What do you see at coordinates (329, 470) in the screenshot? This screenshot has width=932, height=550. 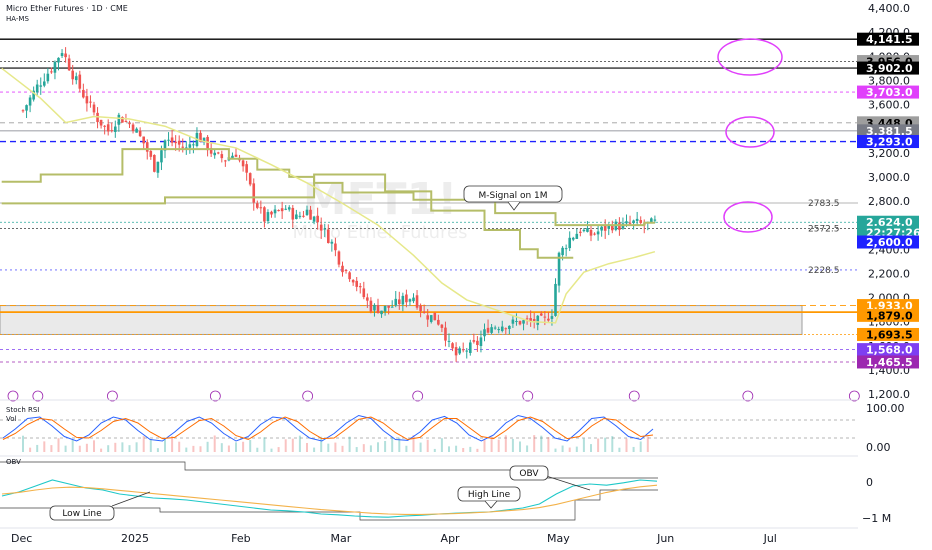 I see `obv-high-line` at bounding box center [329, 470].